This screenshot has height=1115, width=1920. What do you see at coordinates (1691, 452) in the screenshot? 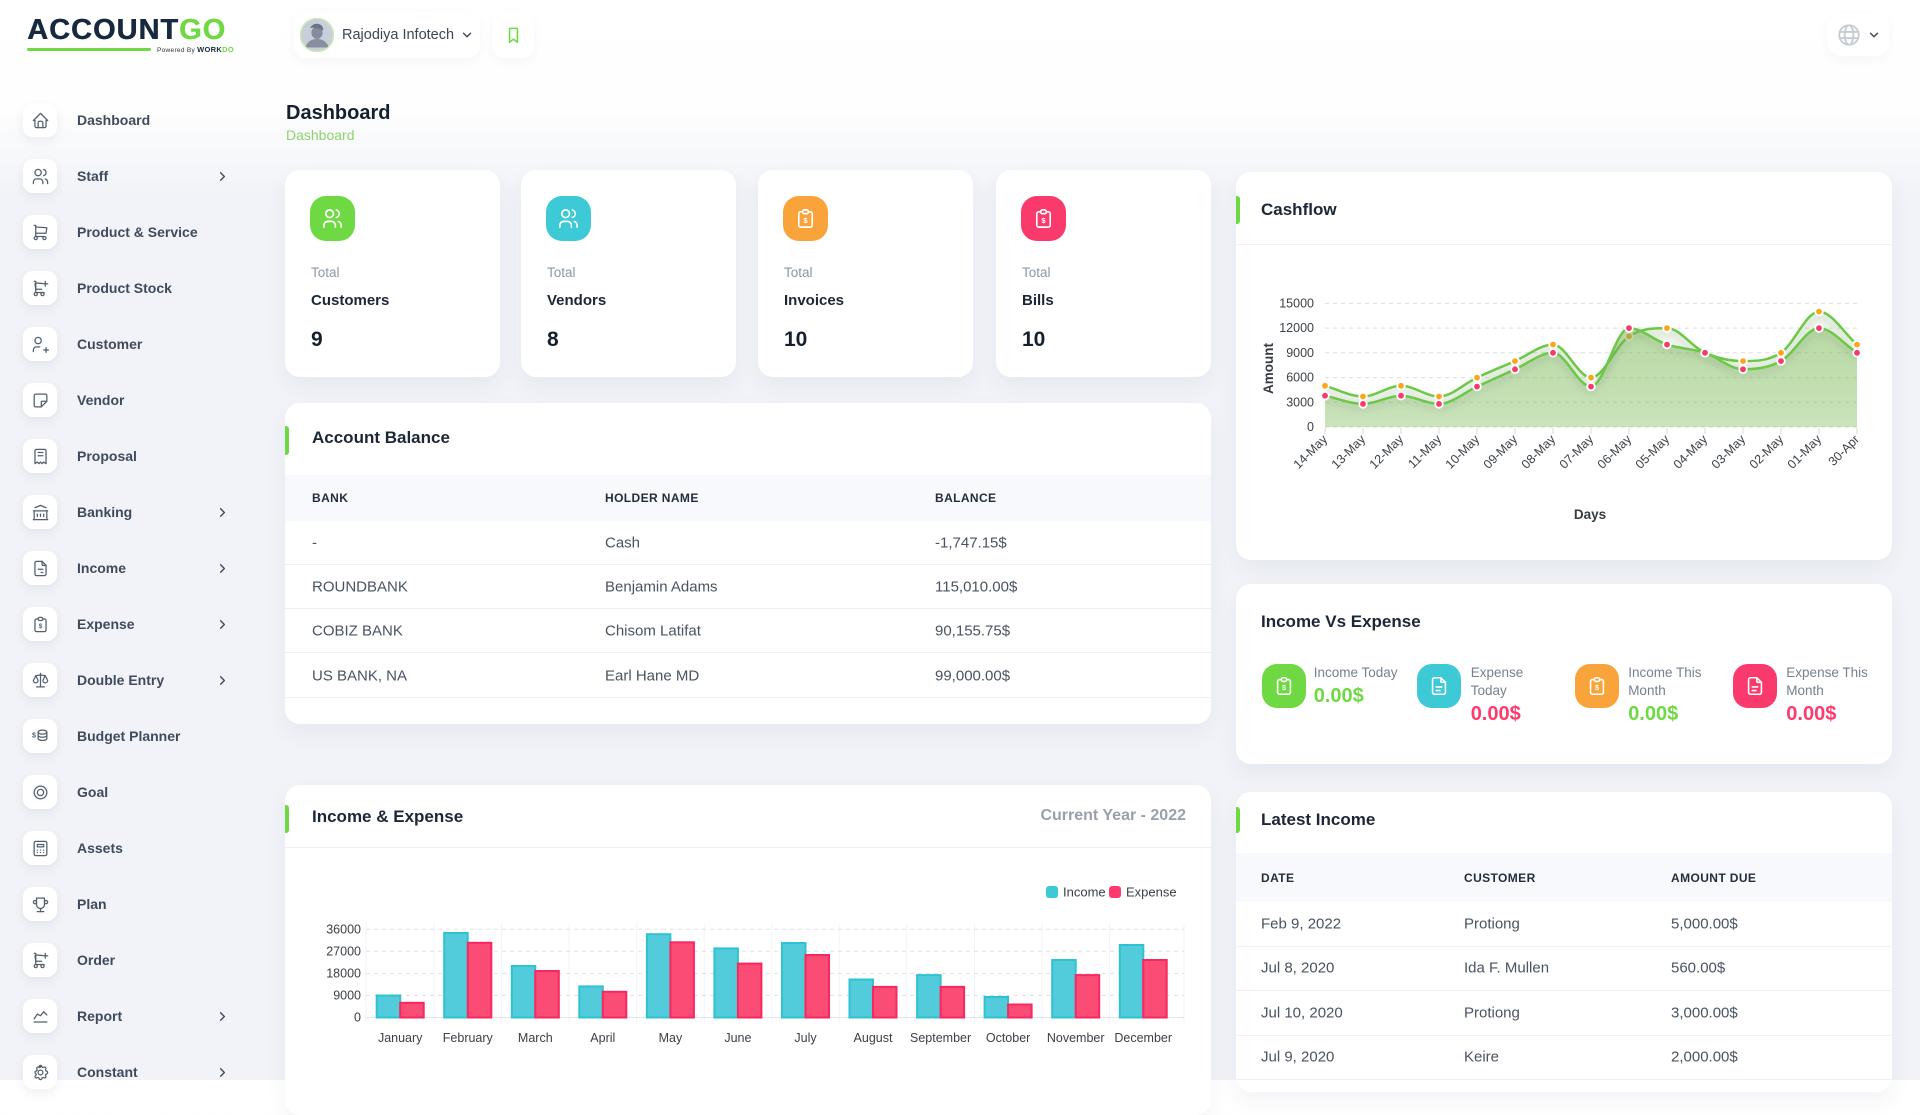
I see `svg-text: 04-May` at bounding box center [1691, 452].